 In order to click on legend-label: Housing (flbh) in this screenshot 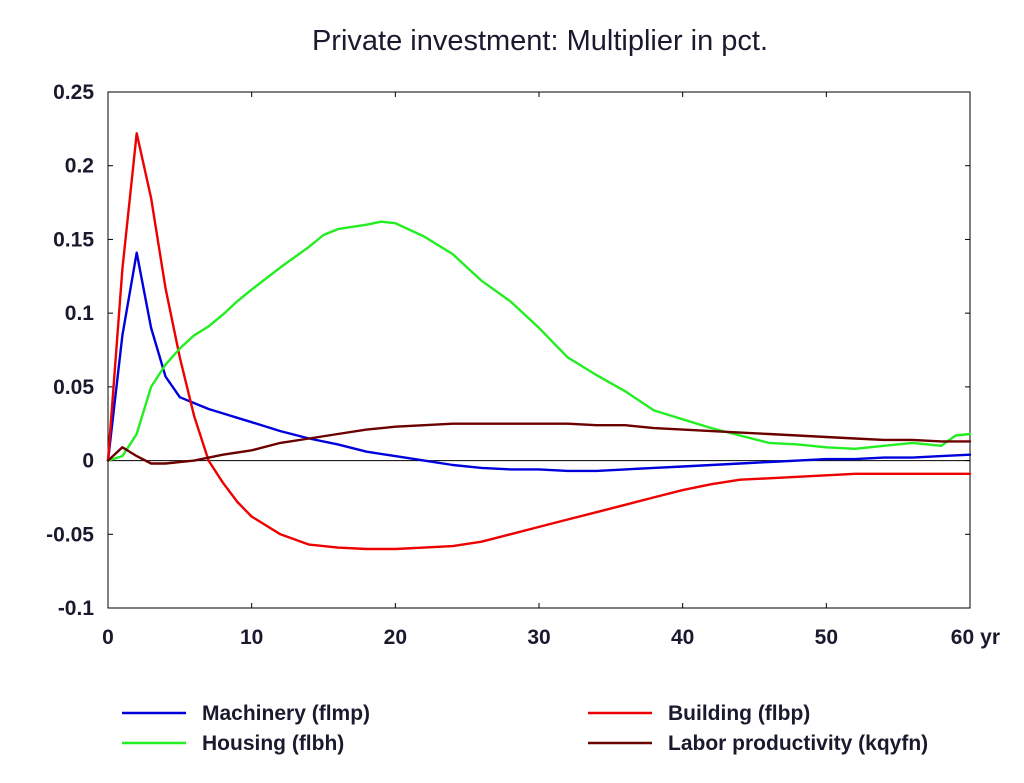, I will do `click(273, 743)`.